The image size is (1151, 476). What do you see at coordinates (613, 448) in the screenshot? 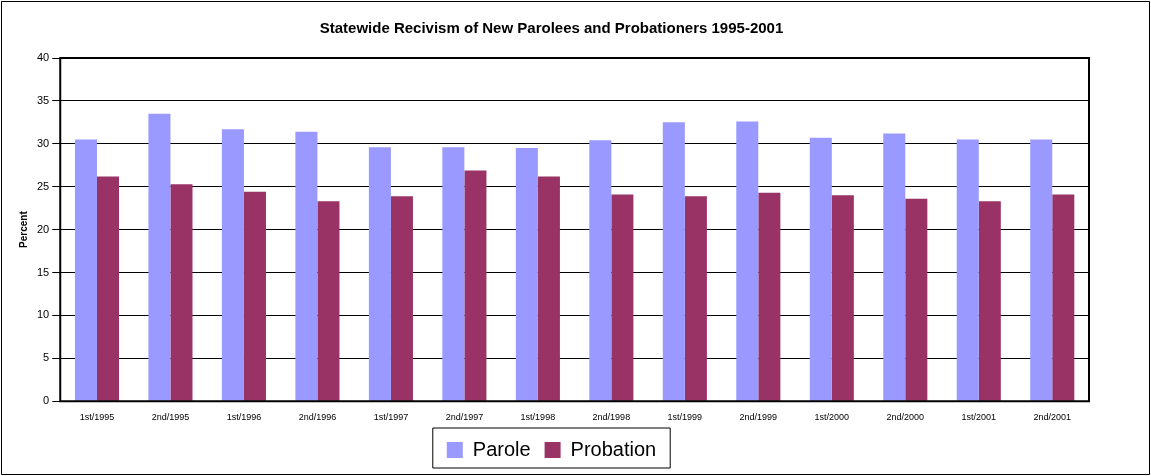
I see `legend-label: Probation` at bounding box center [613, 448].